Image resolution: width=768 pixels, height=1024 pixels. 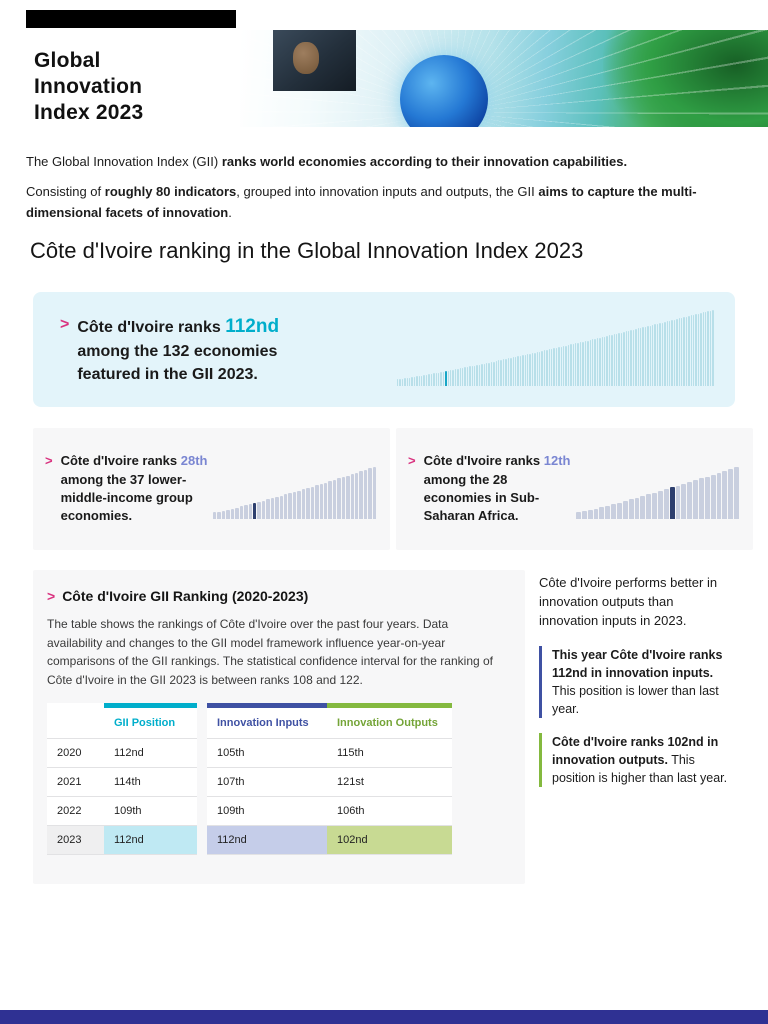 I want to click on innovation-inputs-column-header: Innovation Inputs, so click(x=267, y=721).